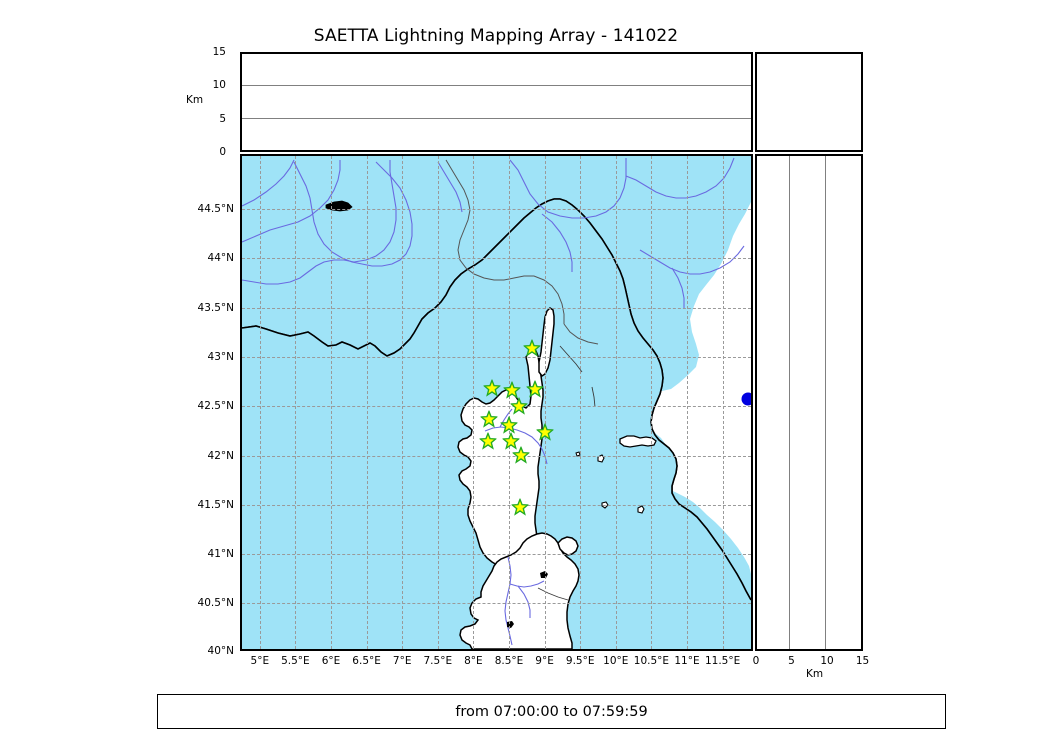 The height and width of the screenshot is (750, 1050). What do you see at coordinates (809, 102) in the screenshot?
I see `altitude-histogram-panel` at bounding box center [809, 102].